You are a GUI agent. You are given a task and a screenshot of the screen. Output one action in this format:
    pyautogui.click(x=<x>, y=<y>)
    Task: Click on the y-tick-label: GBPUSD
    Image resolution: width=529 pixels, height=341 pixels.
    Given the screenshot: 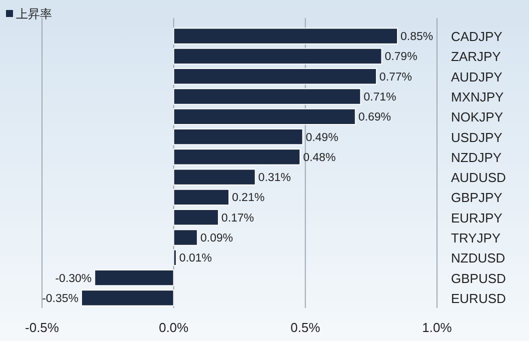 What is the action you would take?
    pyautogui.click(x=478, y=278)
    